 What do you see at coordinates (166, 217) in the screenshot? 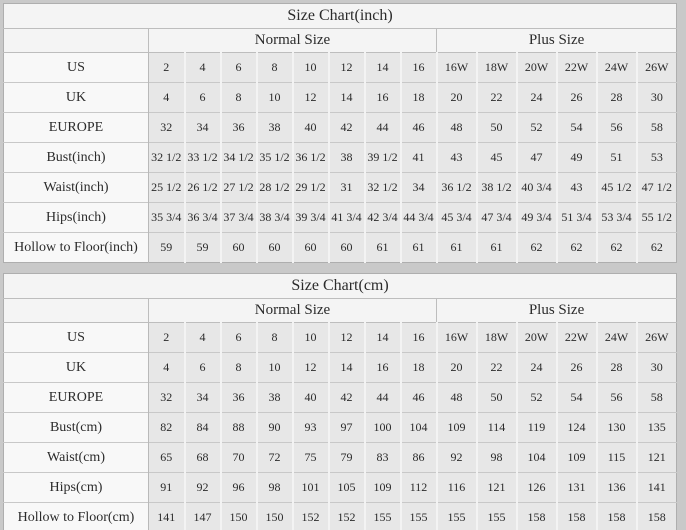
I see `size-value-cell: 35 3/4` at bounding box center [166, 217].